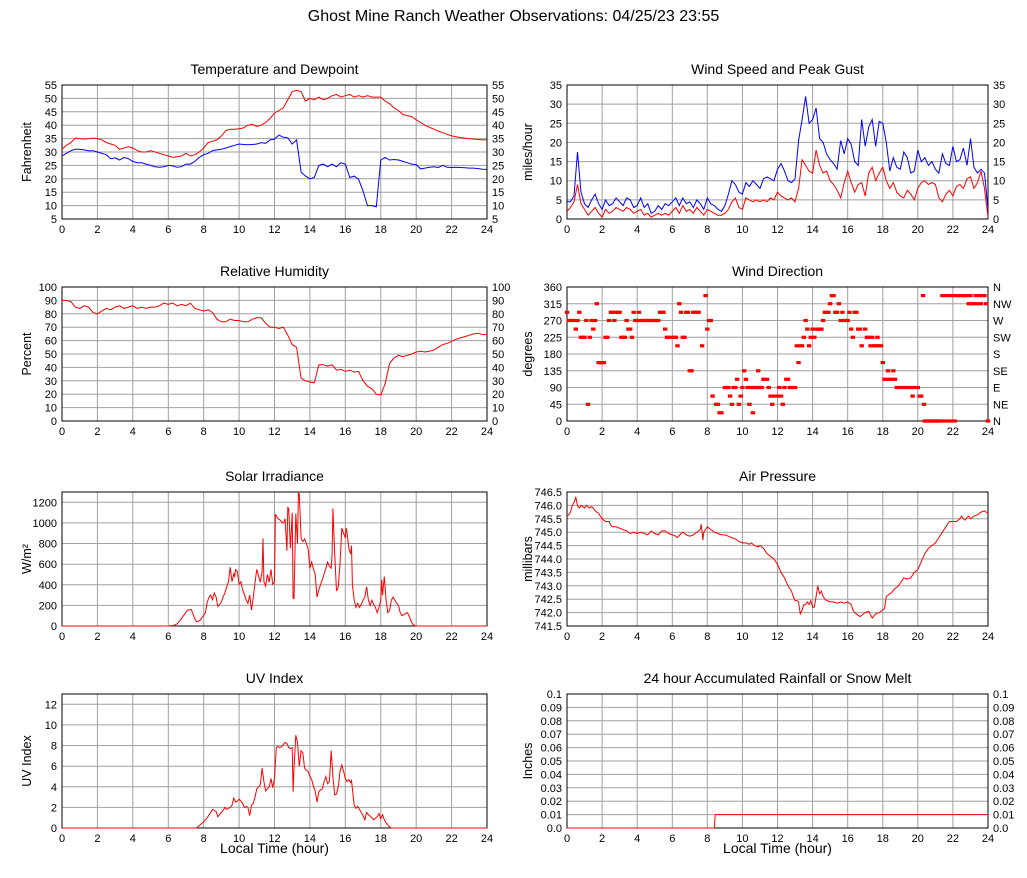 The image size is (1027, 878). Describe the element at coordinates (48, 545) in the screenshot. I see `svg-text: 800` at that location.